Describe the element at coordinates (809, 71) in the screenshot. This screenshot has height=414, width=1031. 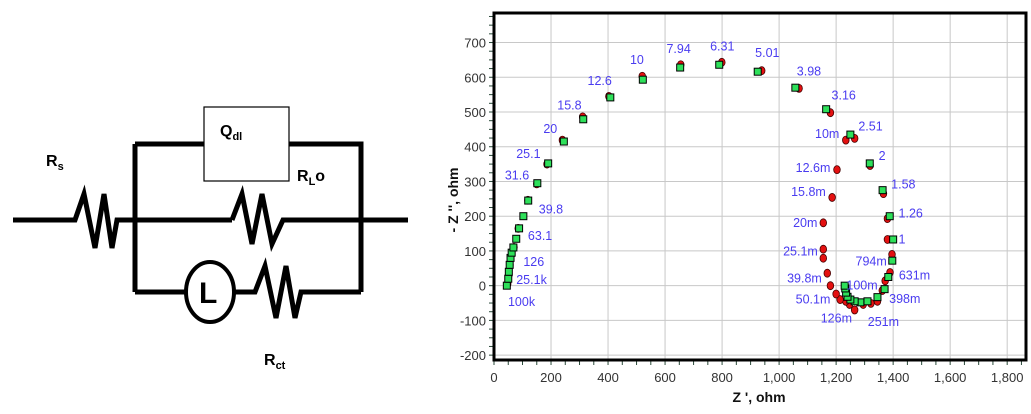
I see `frequency-label: 3.98` at that location.